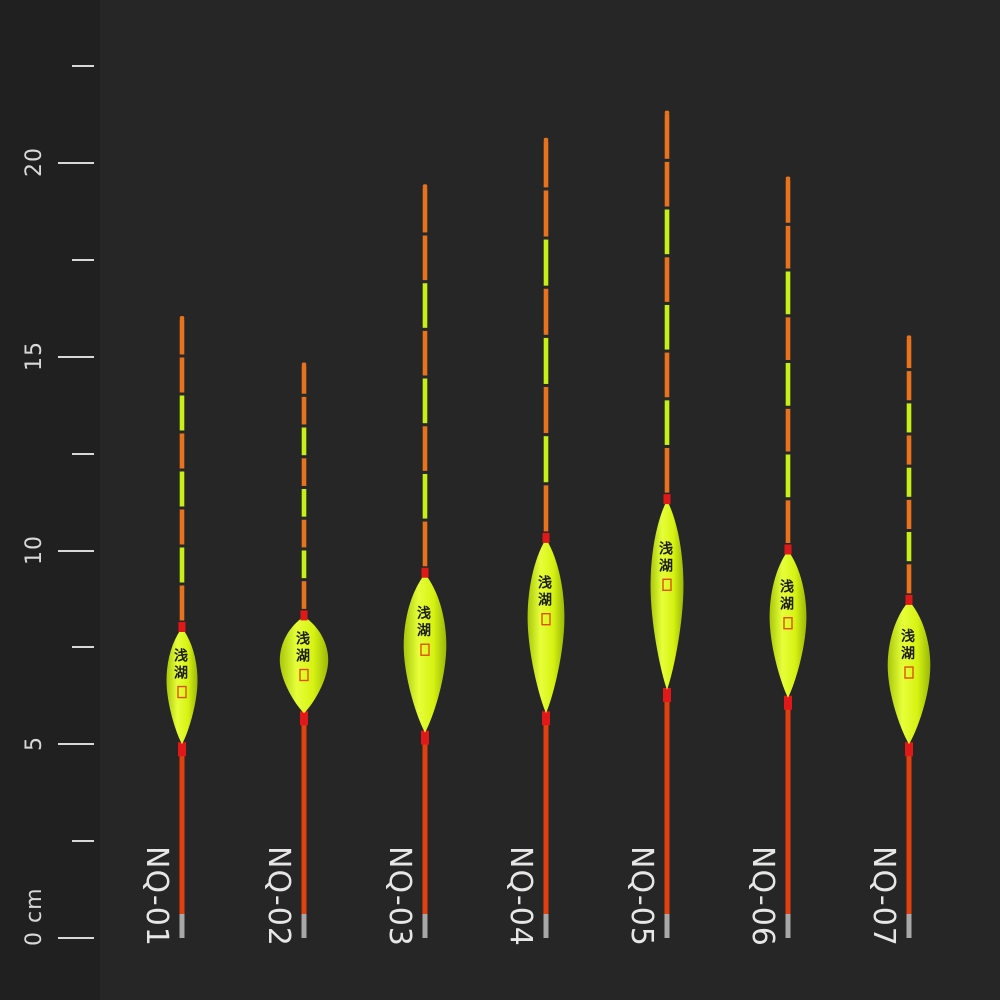 This screenshot has height=1000, width=1000. I want to click on float-model-label: NQ-06, so click(762, 896).